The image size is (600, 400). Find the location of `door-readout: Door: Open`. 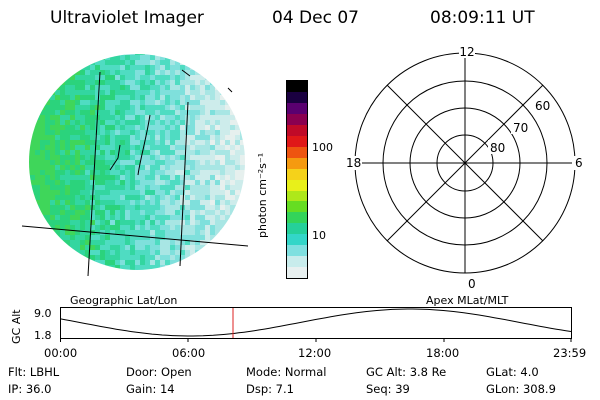

door-readout: Door: Open is located at coordinates (159, 372).